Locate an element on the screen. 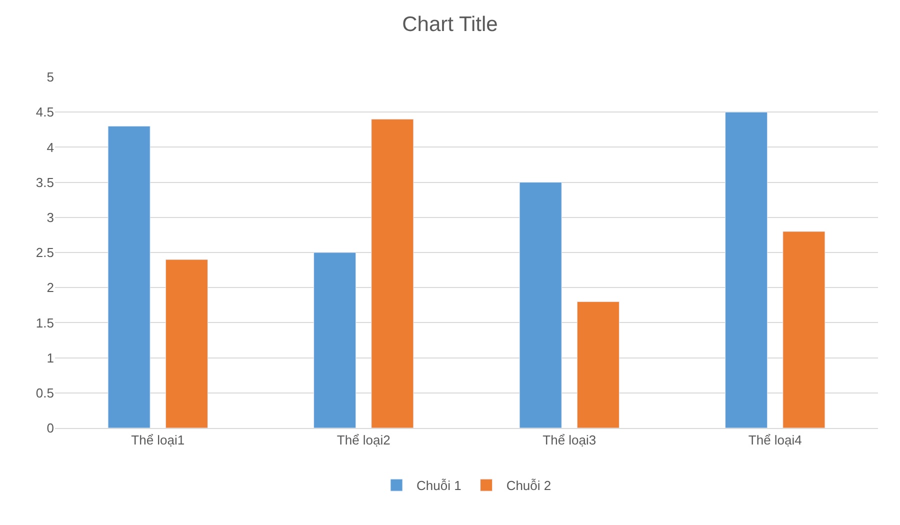  x-tick-label: Thể loại4 is located at coordinates (775, 440).